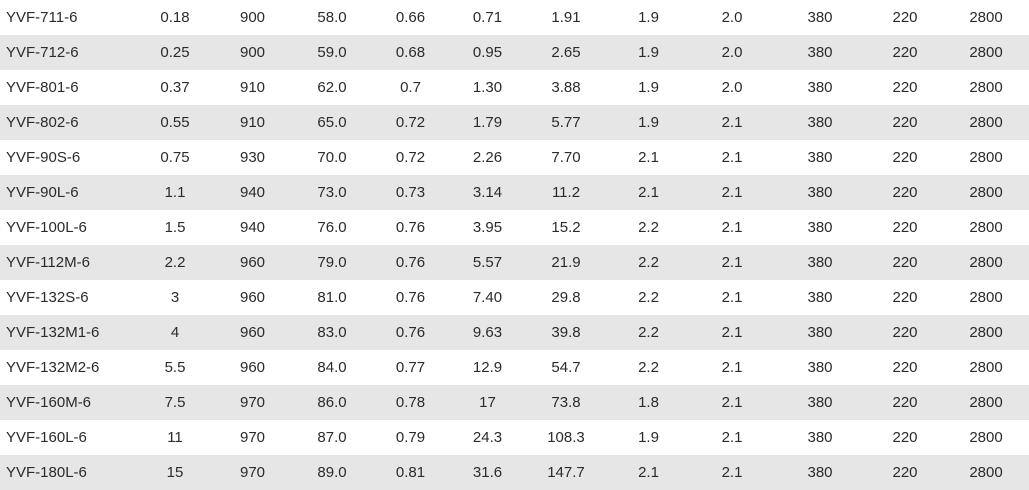 This screenshot has height=490, width=1029. Describe the element at coordinates (175, 472) in the screenshot. I see `value-cell: 15` at that location.